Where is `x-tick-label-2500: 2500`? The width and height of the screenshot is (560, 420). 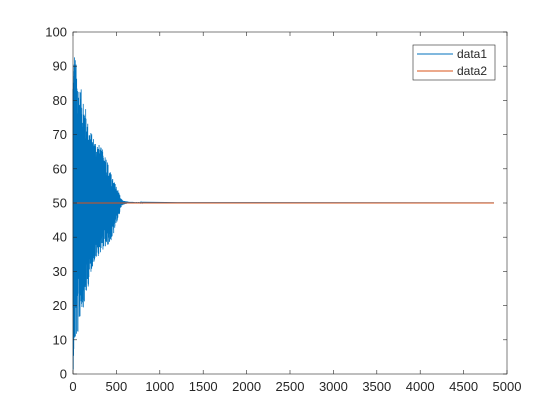 x-tick-label-2500: 2500 is located at coordinates (290, 386).